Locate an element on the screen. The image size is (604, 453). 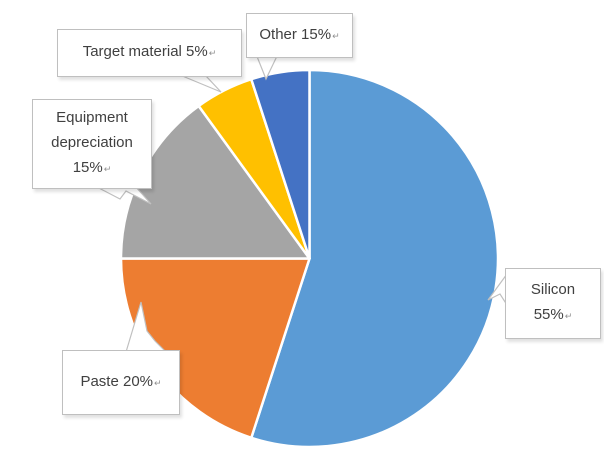
callout-equipment-depreciation: Equipment depreciation 15%↵ is located at coordinates (92, 144).